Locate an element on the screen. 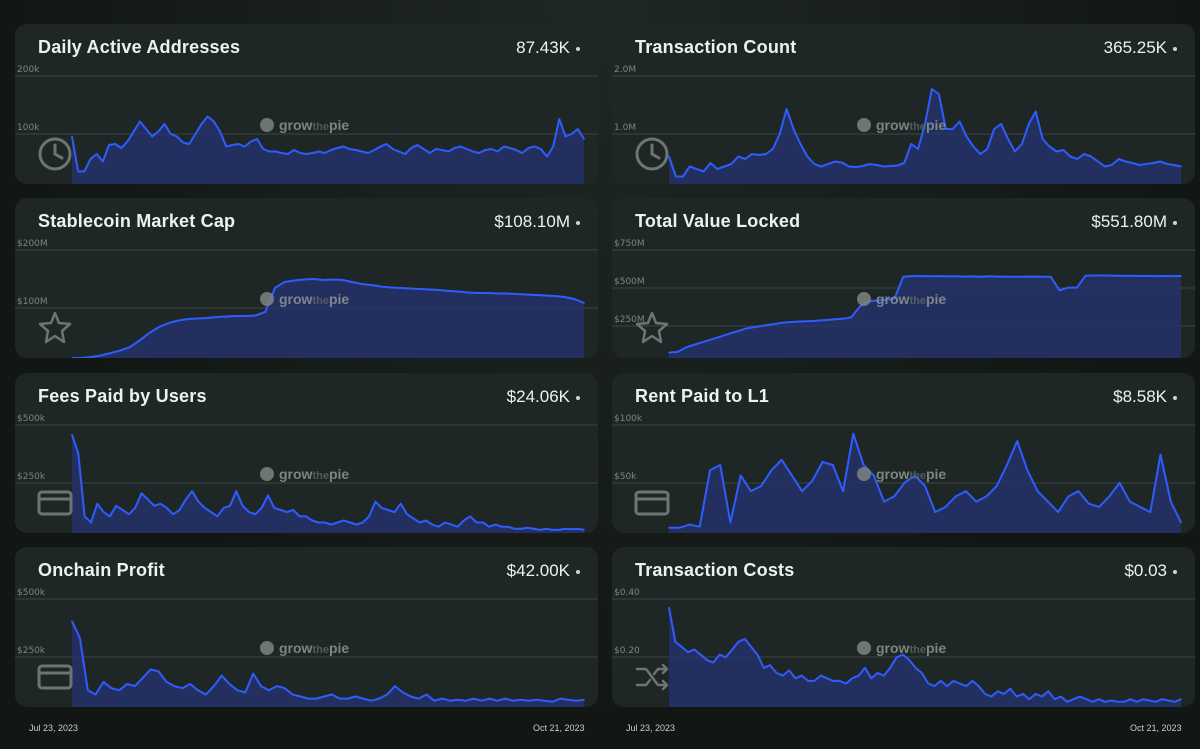 This screenshot has height=749, width=1200. series-line-txcost is located at coordinates (925, 655).